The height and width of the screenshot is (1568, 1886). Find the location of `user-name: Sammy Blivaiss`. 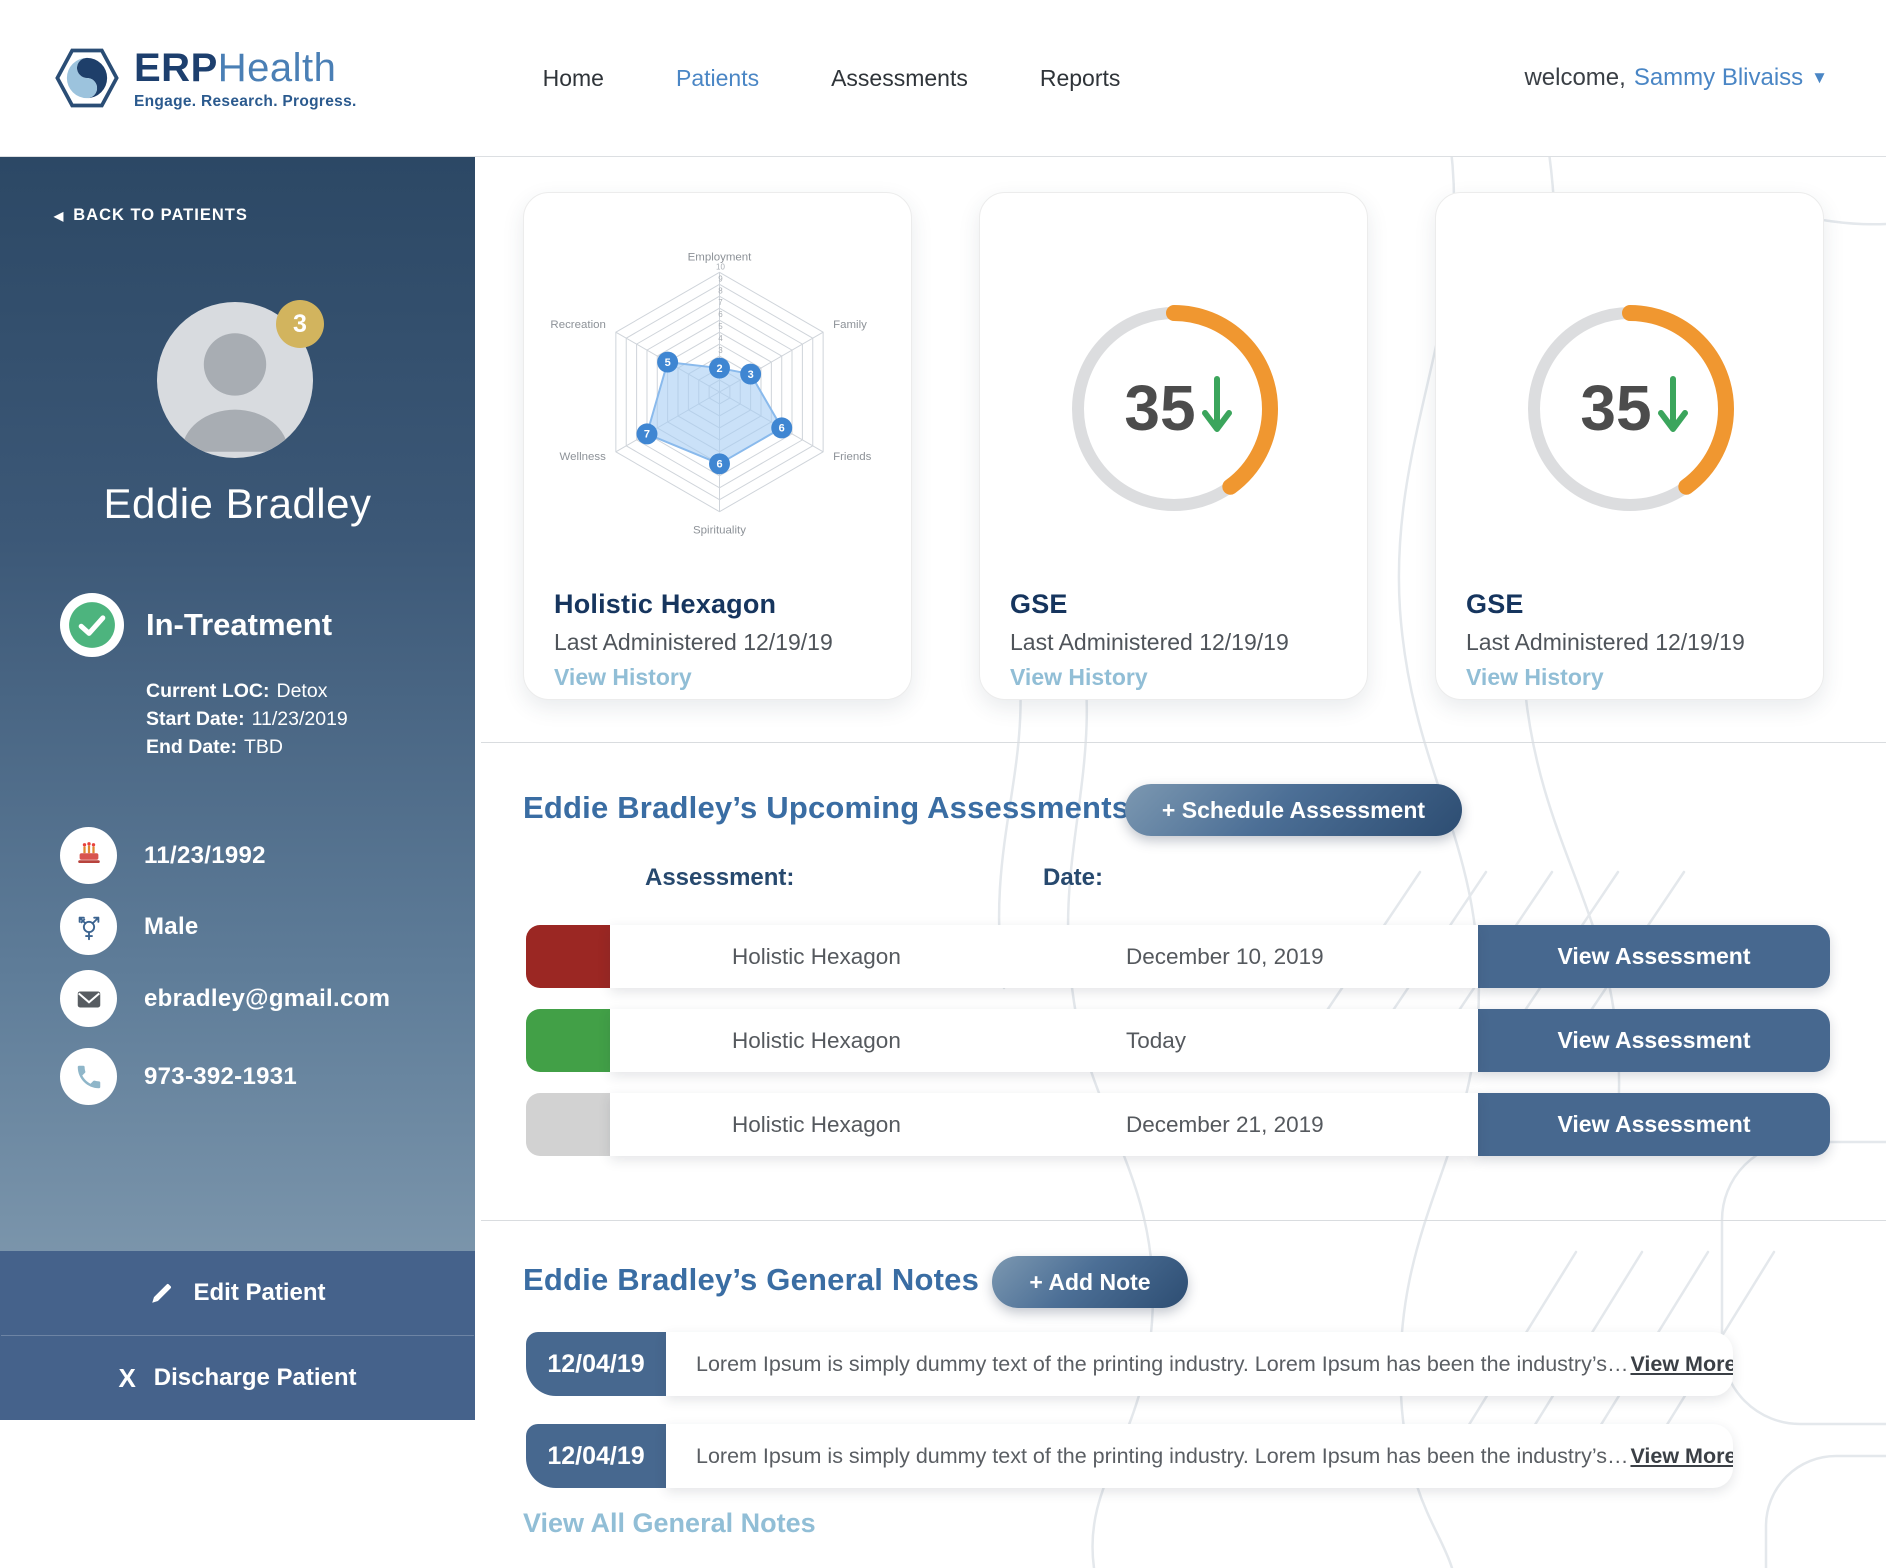

user-name: Sammy Blivaiss is located at coordinates (1718, 77).